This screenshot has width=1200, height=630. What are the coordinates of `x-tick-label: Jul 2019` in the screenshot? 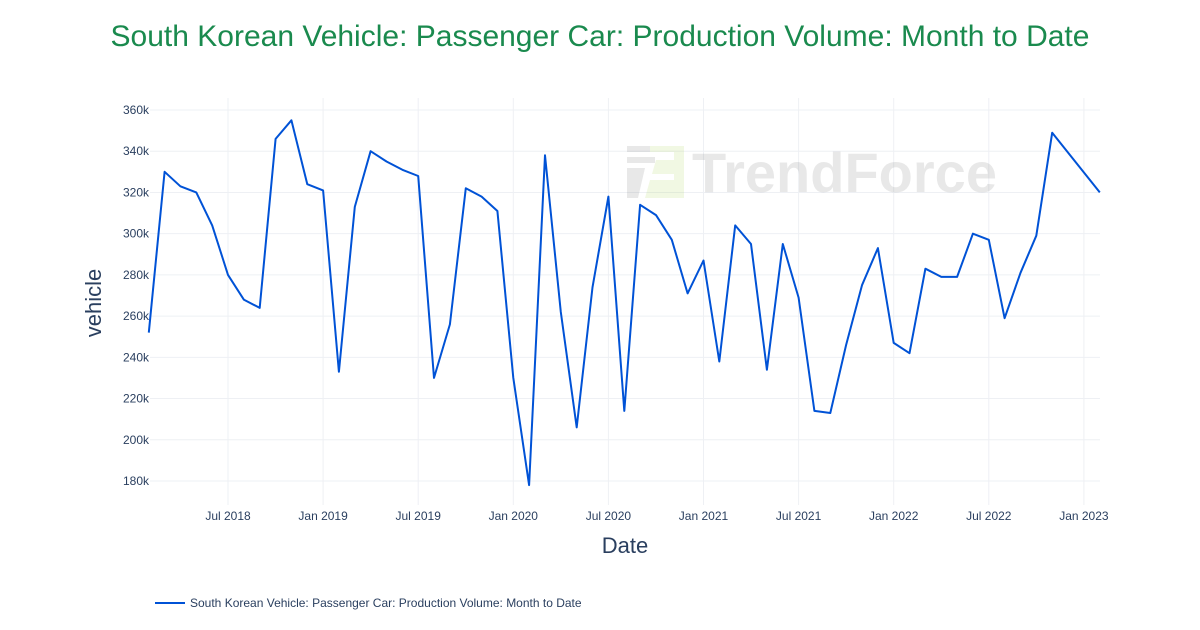 It's located at (419, 516).